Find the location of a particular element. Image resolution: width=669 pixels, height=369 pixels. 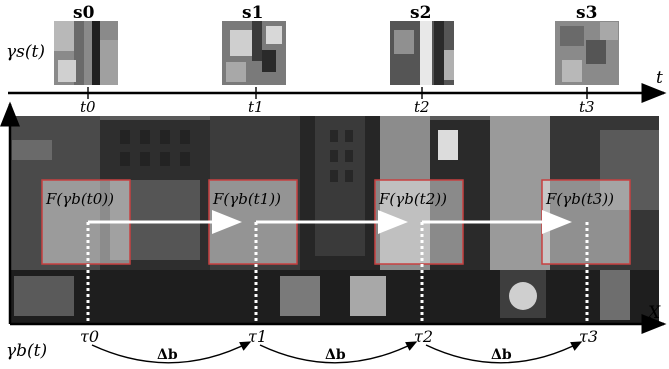

top-series-label: γs(t) is located at coordinates (25, 52).